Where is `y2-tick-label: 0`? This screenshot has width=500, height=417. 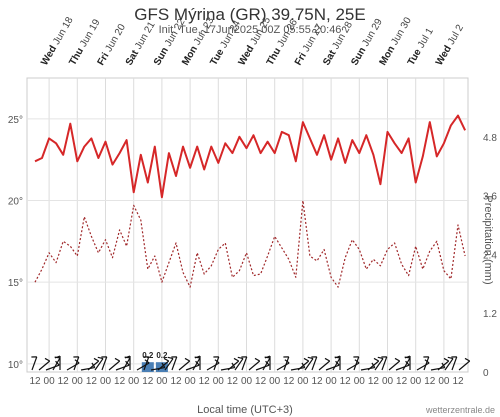
y2-tick-label: 0 is located at coordinates (486, 373).